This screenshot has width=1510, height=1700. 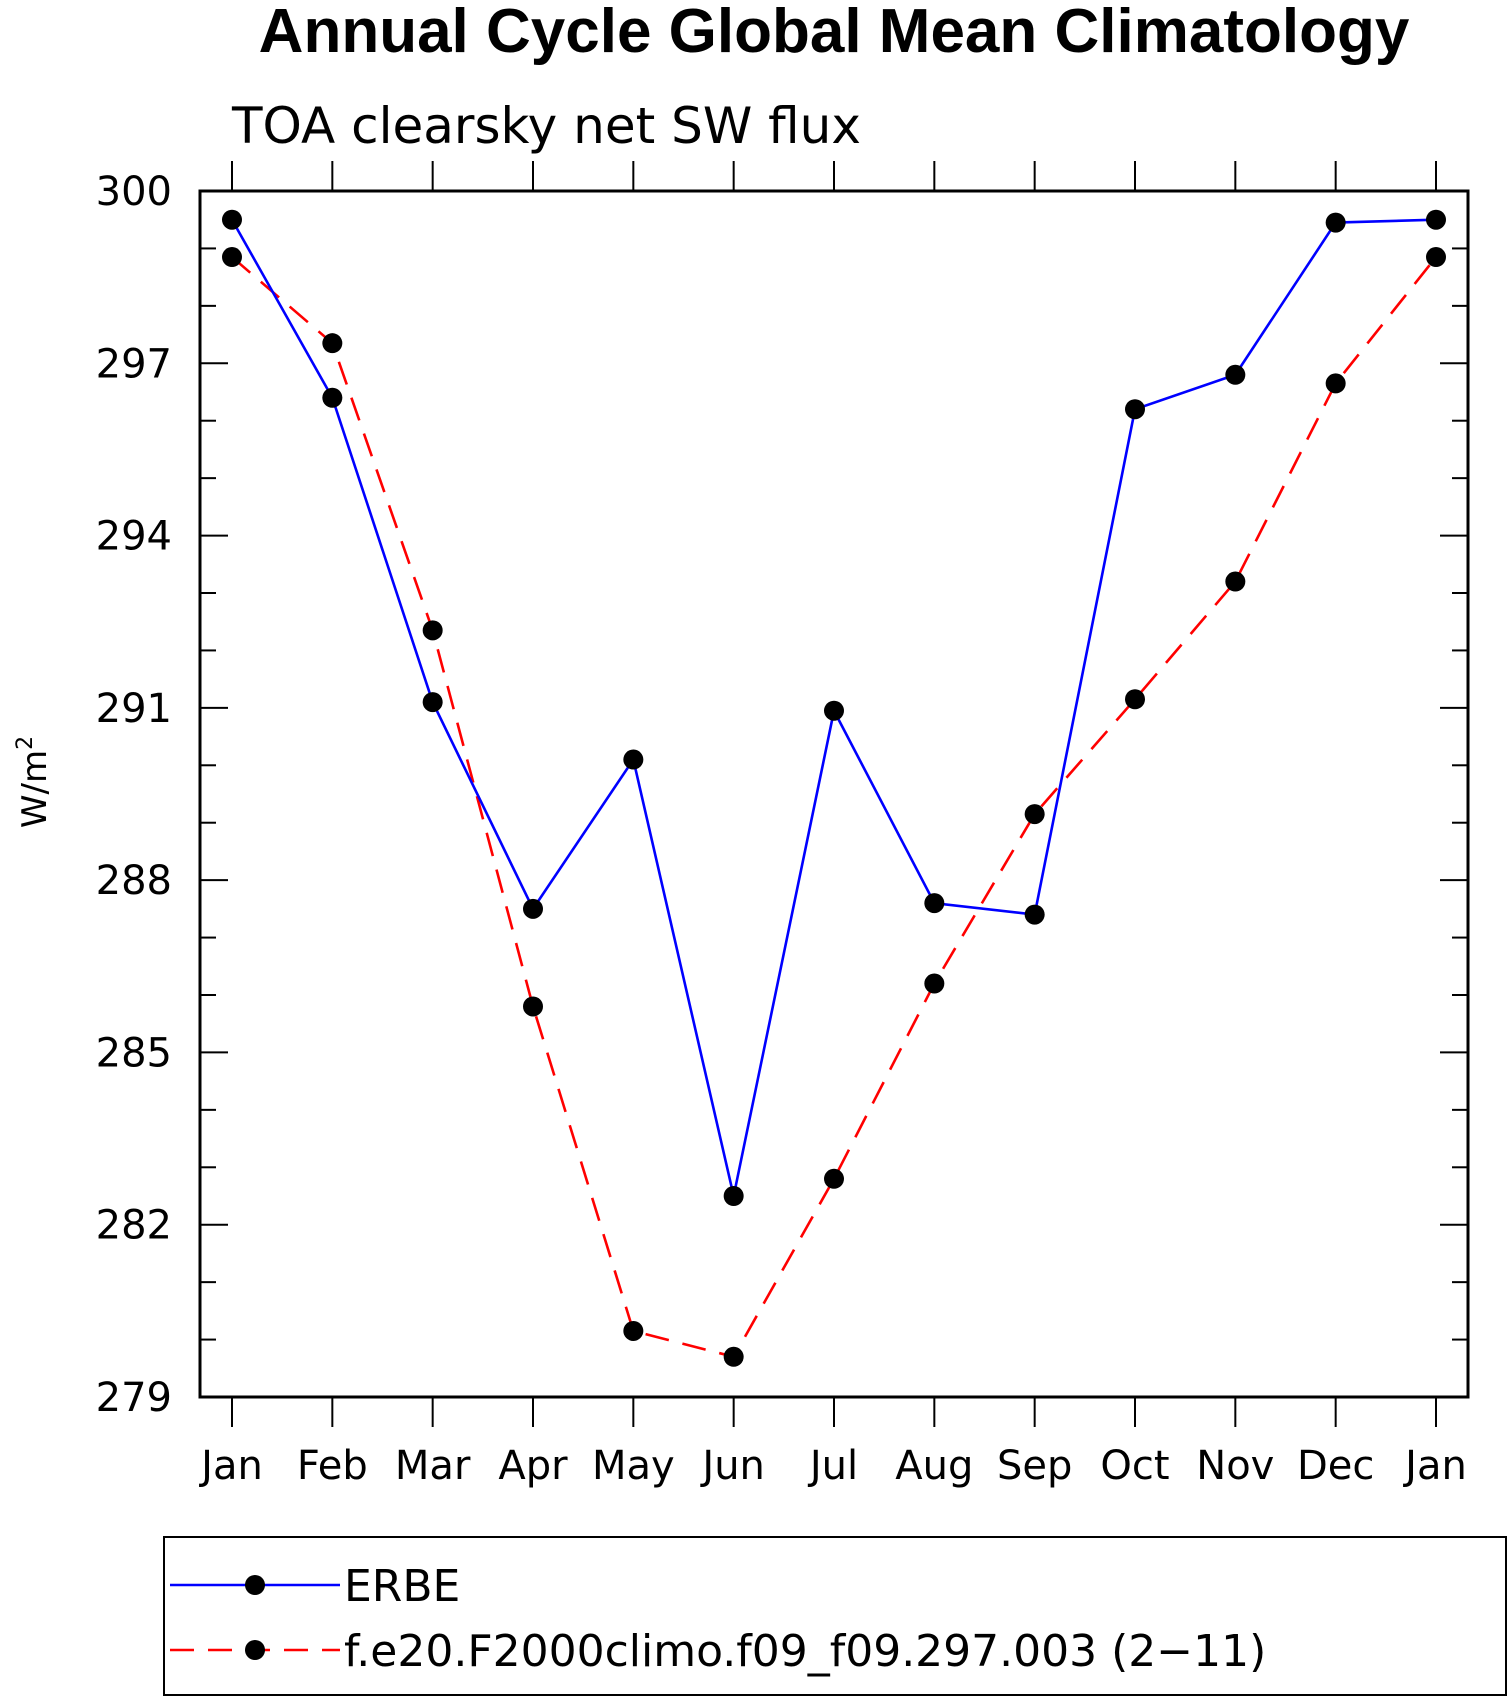 I want to click on chart-subtitle: TOA clearsky net SW flux, so click(x=546, y=126).